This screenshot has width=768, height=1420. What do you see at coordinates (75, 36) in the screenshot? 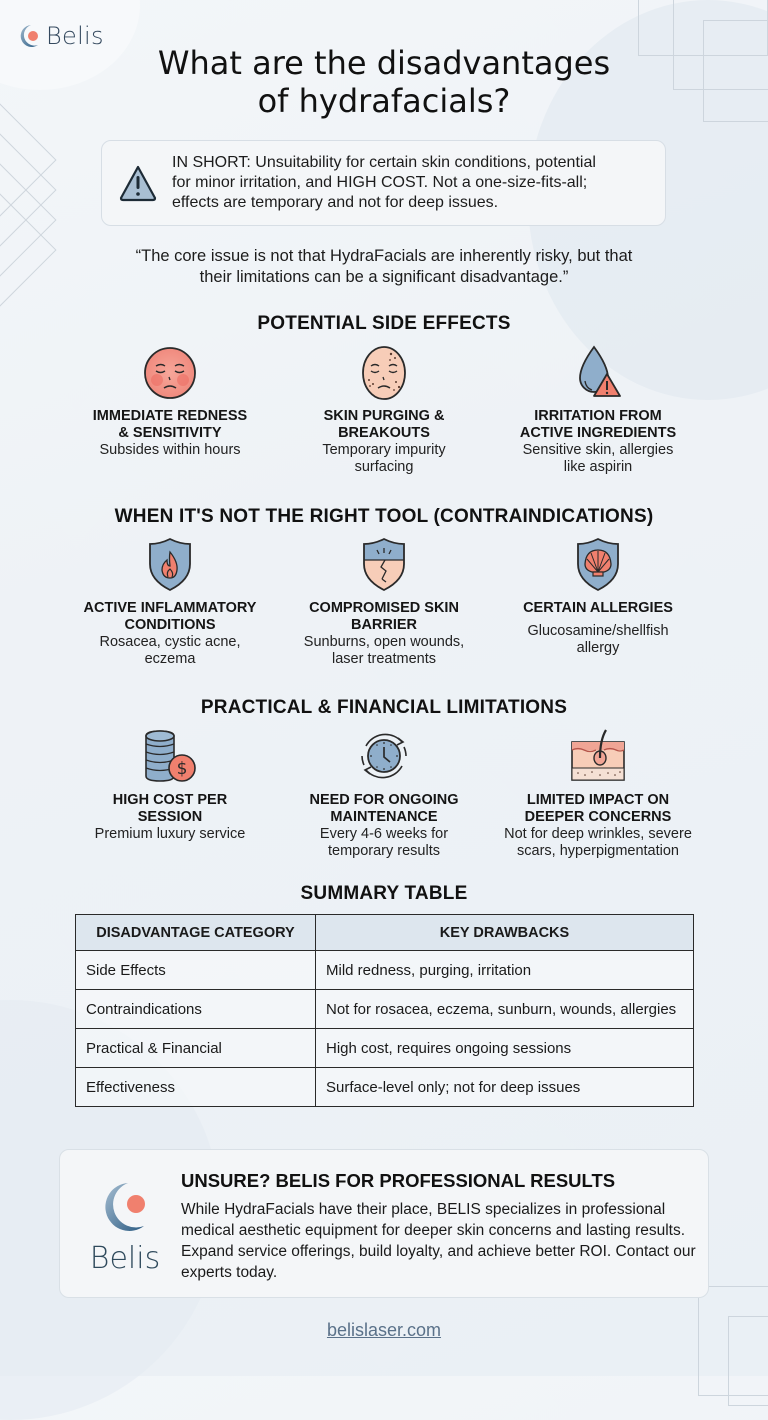
I see `logo-text: Belis` at bounding box center [75, 36].